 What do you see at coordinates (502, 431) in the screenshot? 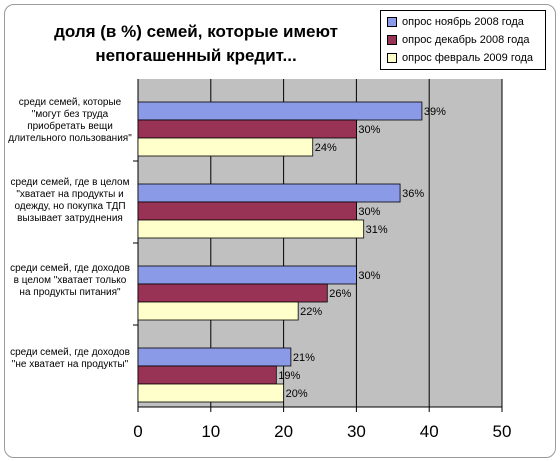
I see `x-tick-label: 50` at bounding box center [502, 431].